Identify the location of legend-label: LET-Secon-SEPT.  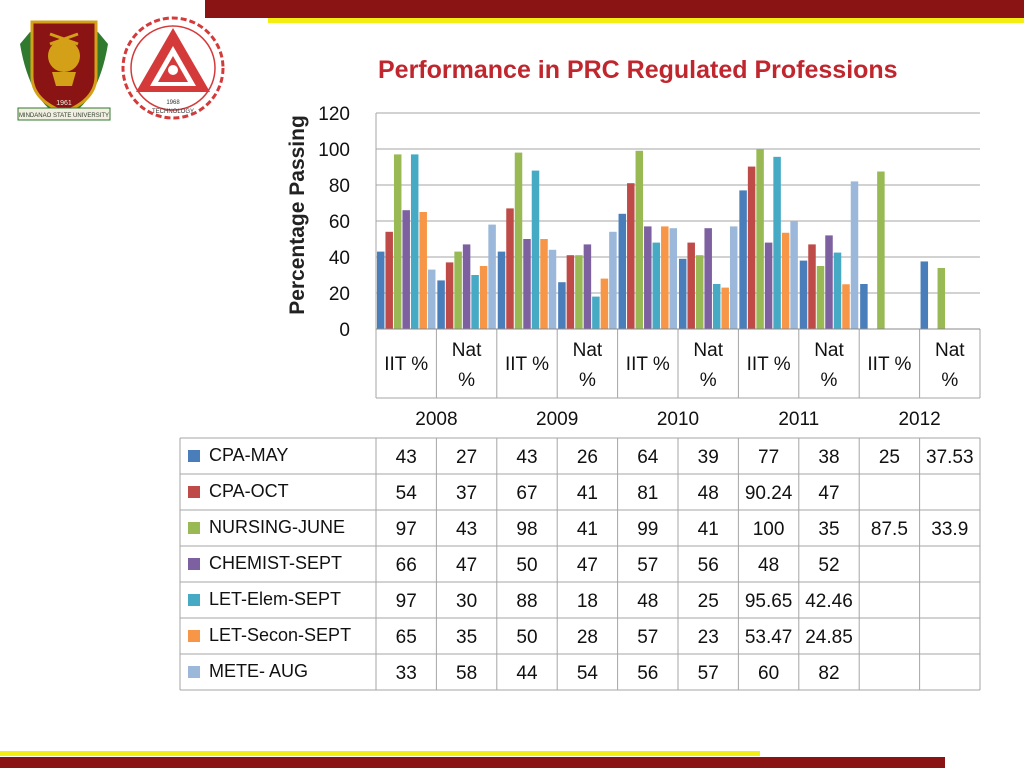
(280, 635).